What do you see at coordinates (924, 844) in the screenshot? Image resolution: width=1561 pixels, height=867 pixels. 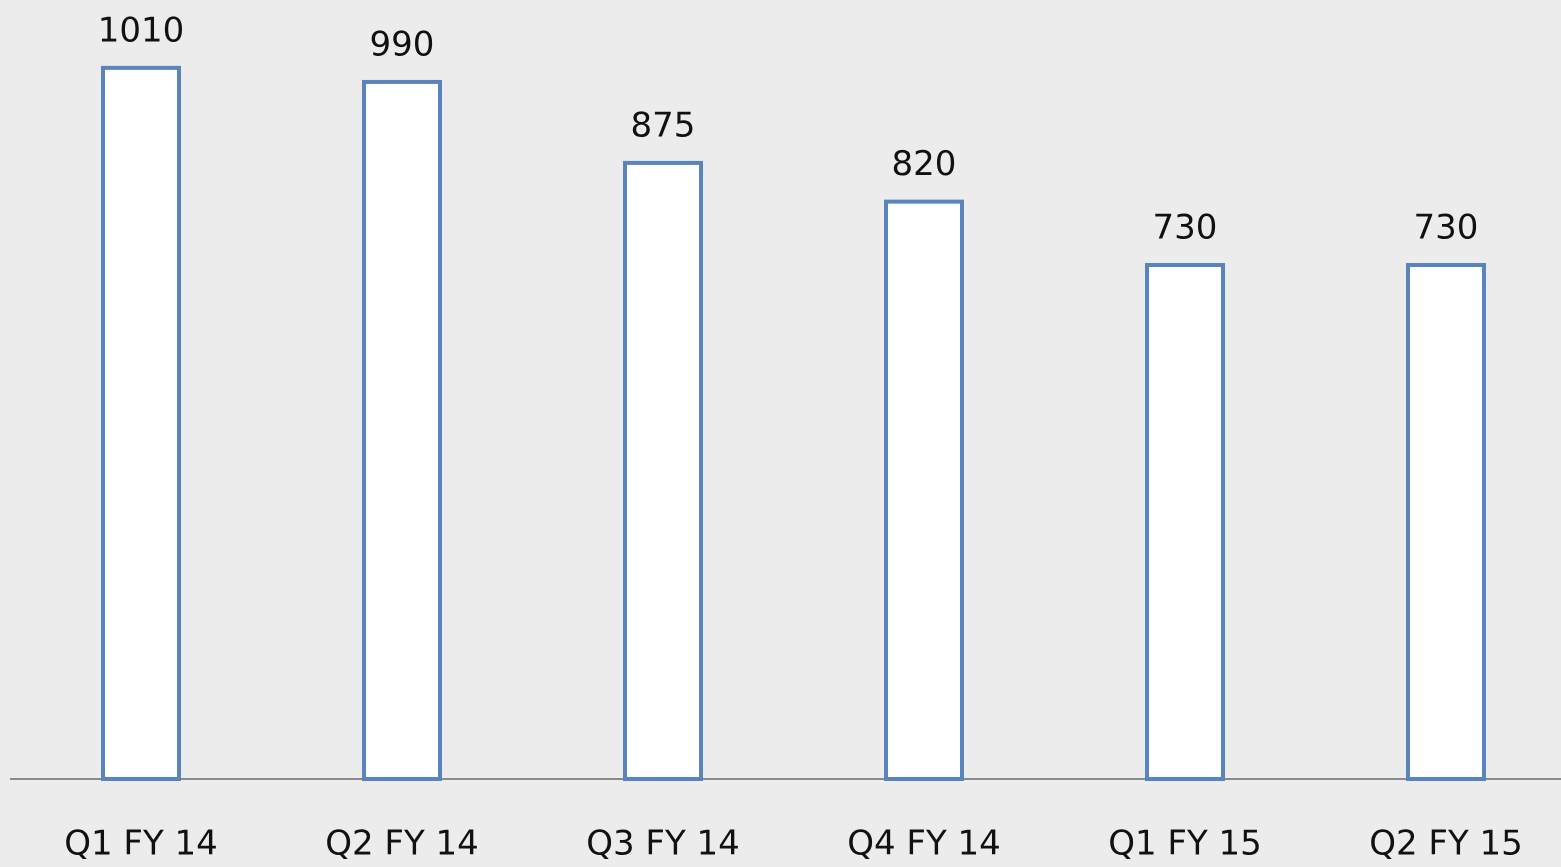 I see `x-tick-label: Q4 FY 14` at bounding box center [924, 844].